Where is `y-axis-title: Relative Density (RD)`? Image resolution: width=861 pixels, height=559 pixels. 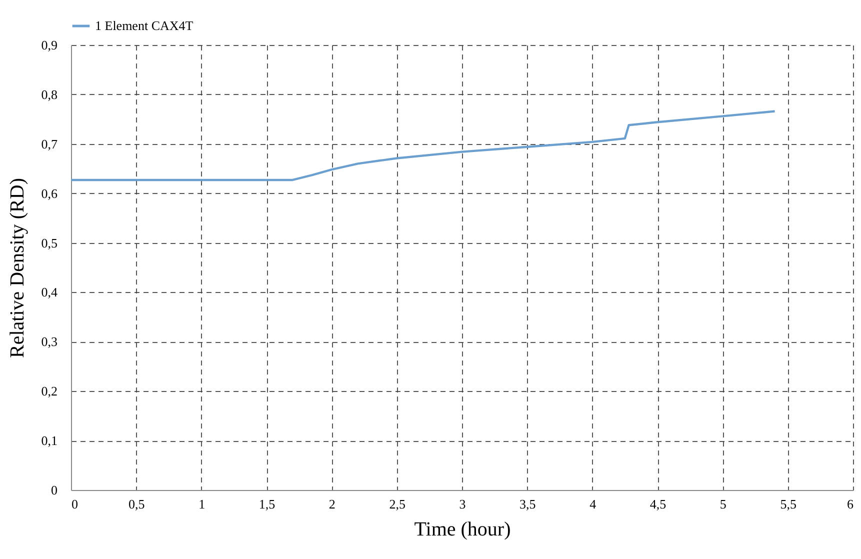 y-axis-title: Relative Density (RD) is located at coordinates (17, 268).